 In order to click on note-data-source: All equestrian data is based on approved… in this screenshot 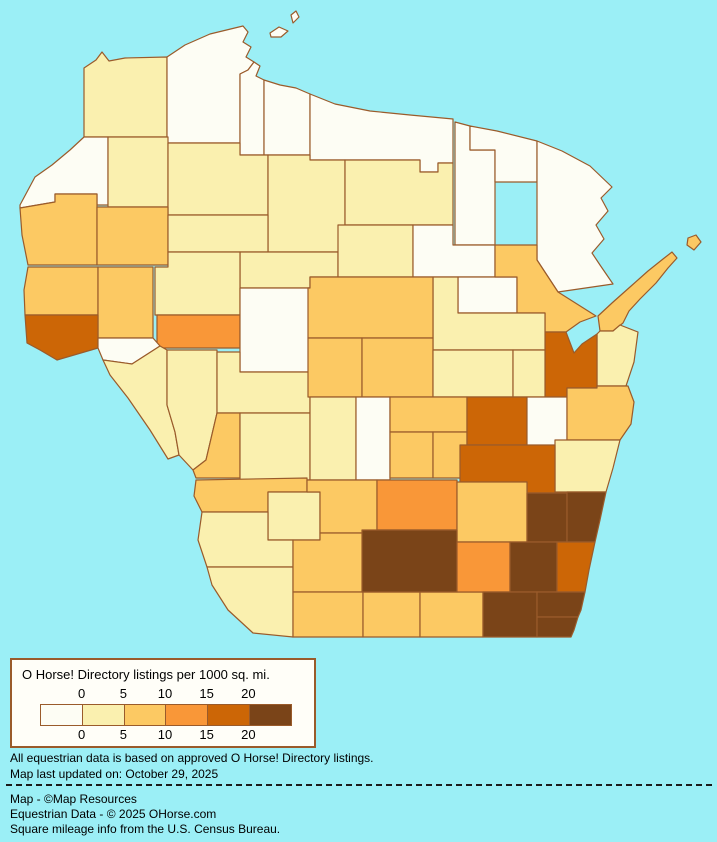, I will do `click(192, 758)`.